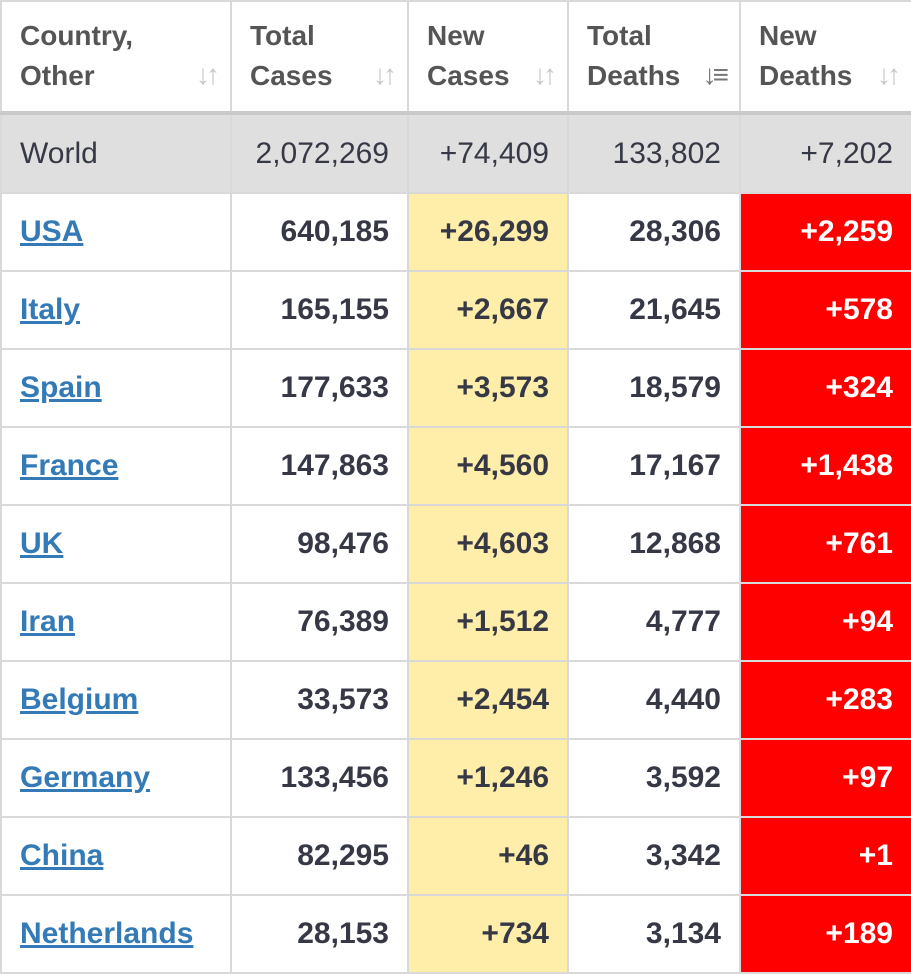 Image resolution: width=911 pixels, height=974 pixels. I want to click on country-cell: France, so click(116, 466).